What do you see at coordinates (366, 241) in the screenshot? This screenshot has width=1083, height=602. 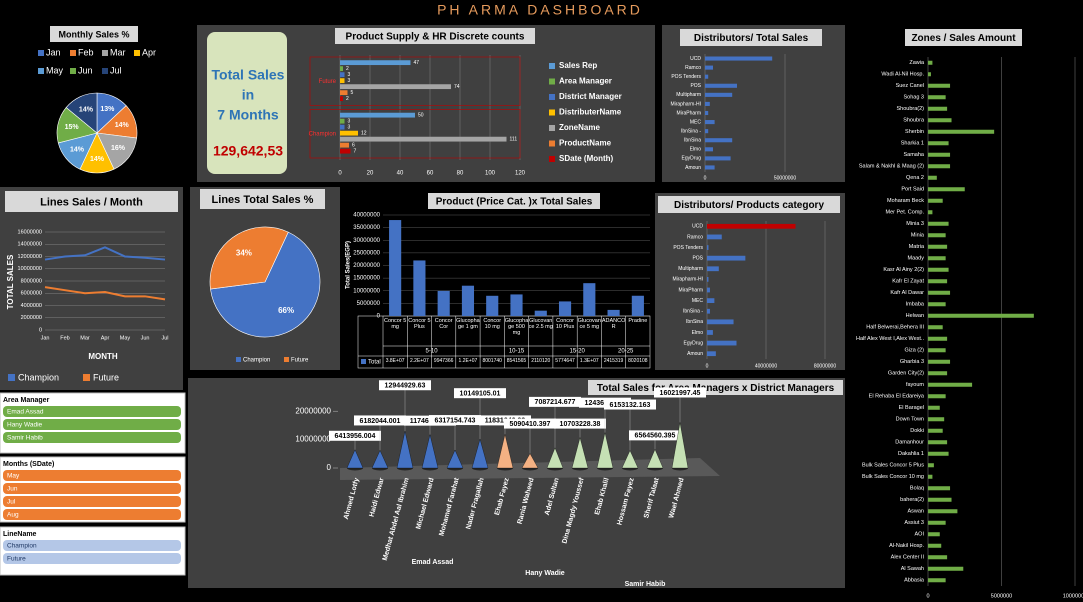 I see `y-tick-label: 30000000` at bounding box center [366, 241].